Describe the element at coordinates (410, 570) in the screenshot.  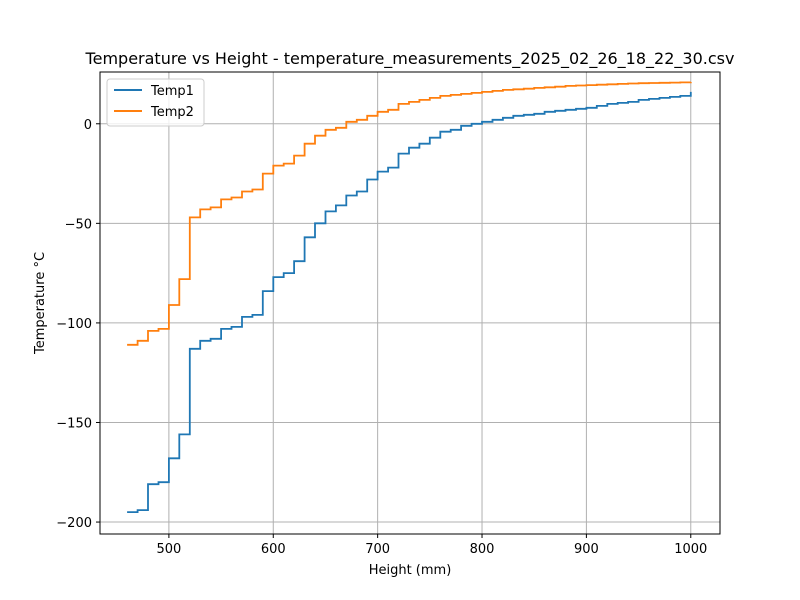
I see `x-axis-label: Height (mm)` at that location.